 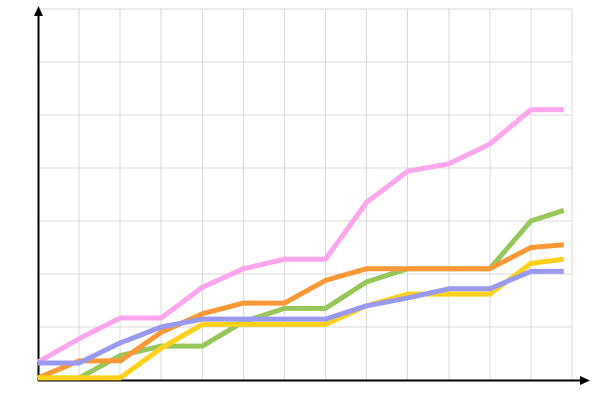 I want to click on y-axis, so click(x=38, y=193).